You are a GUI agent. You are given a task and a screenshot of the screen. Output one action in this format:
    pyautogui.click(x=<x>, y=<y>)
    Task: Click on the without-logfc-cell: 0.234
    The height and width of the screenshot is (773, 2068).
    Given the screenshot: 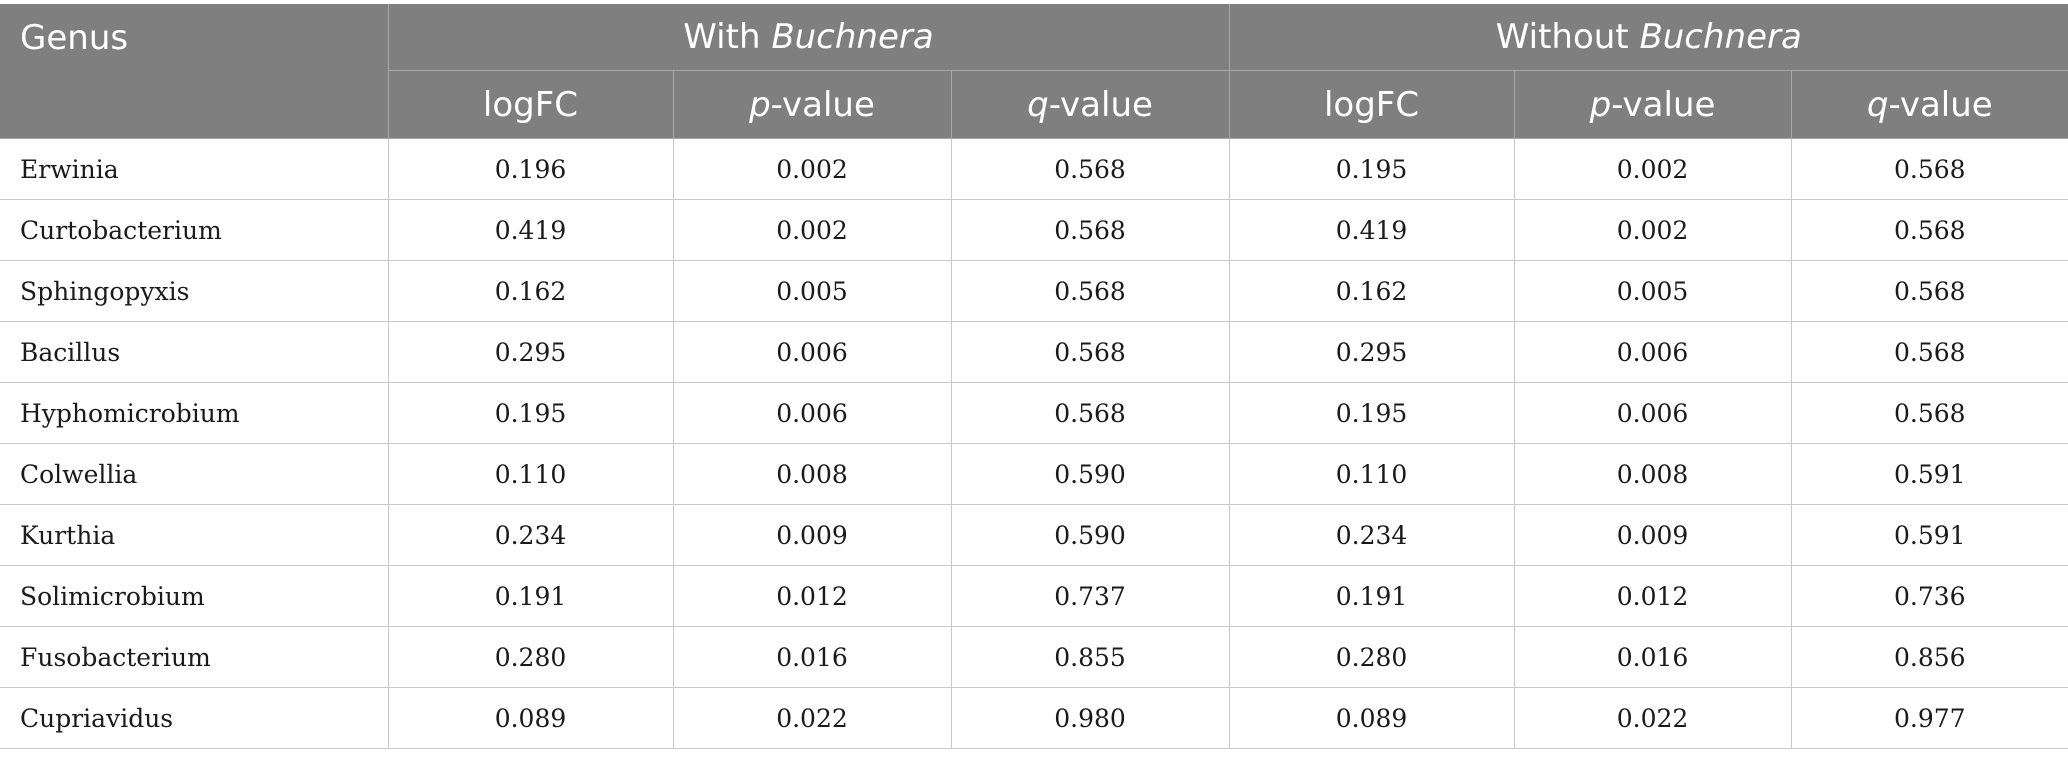 What is the action you would take?
    pyautogui.click(x=1372, y=535)
    